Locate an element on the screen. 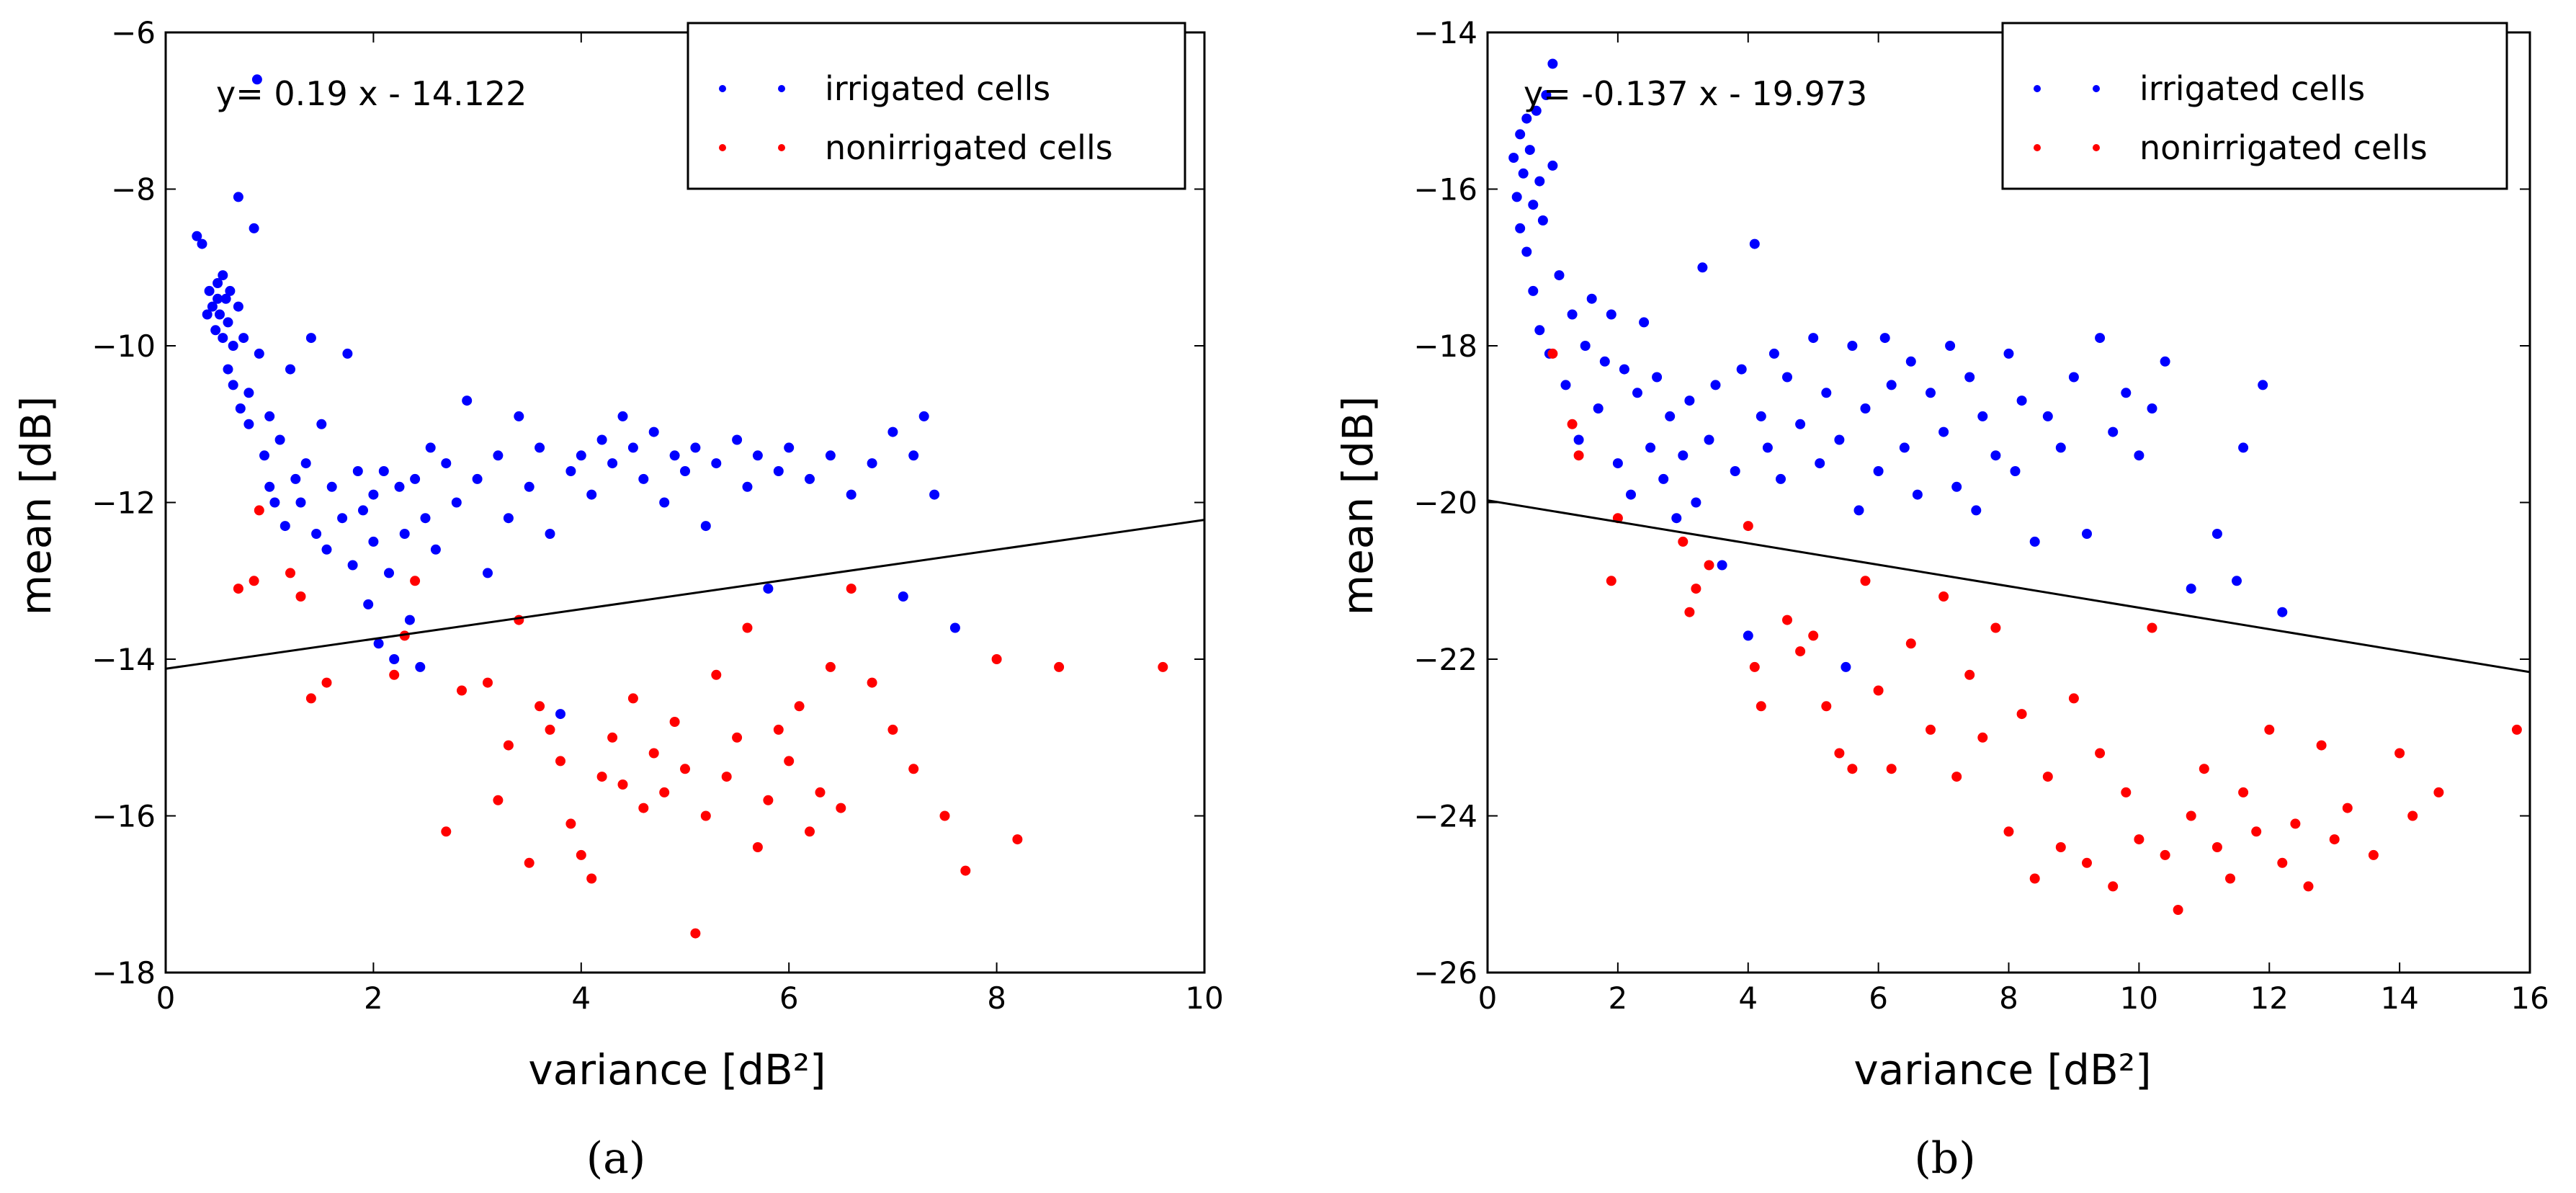 This screenshot has width=2576, height=1193. legend: irrigated cells nonirrigated cells is located at coordinates (936, 106).